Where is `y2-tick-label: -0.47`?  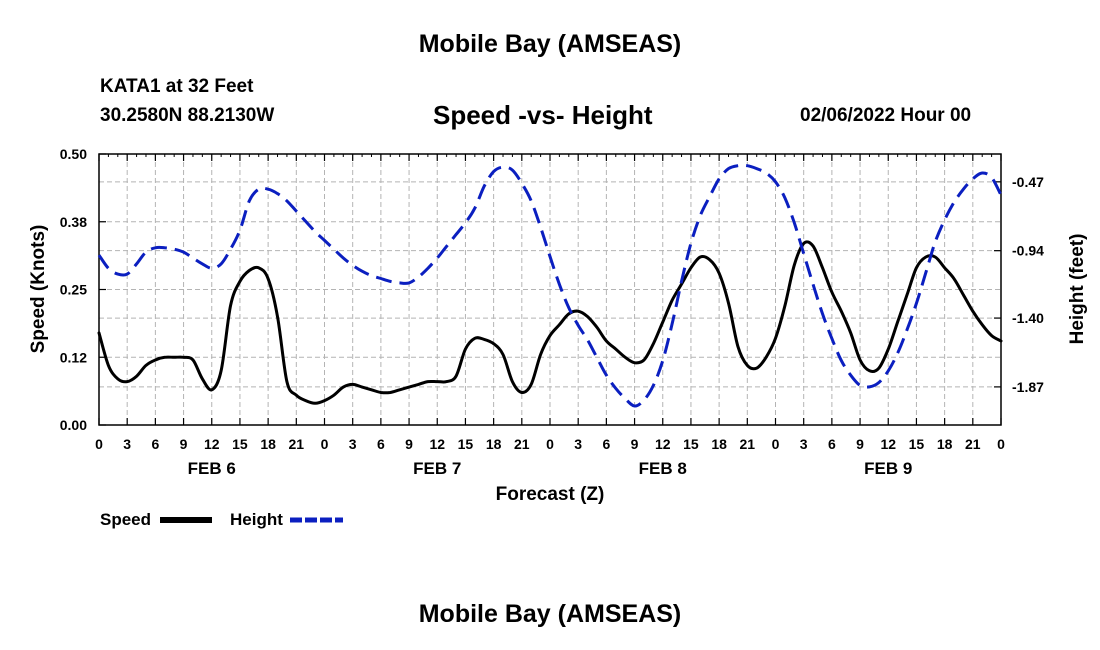
y2-tick-label: -0.47 is located at coordinates (1028, 182).